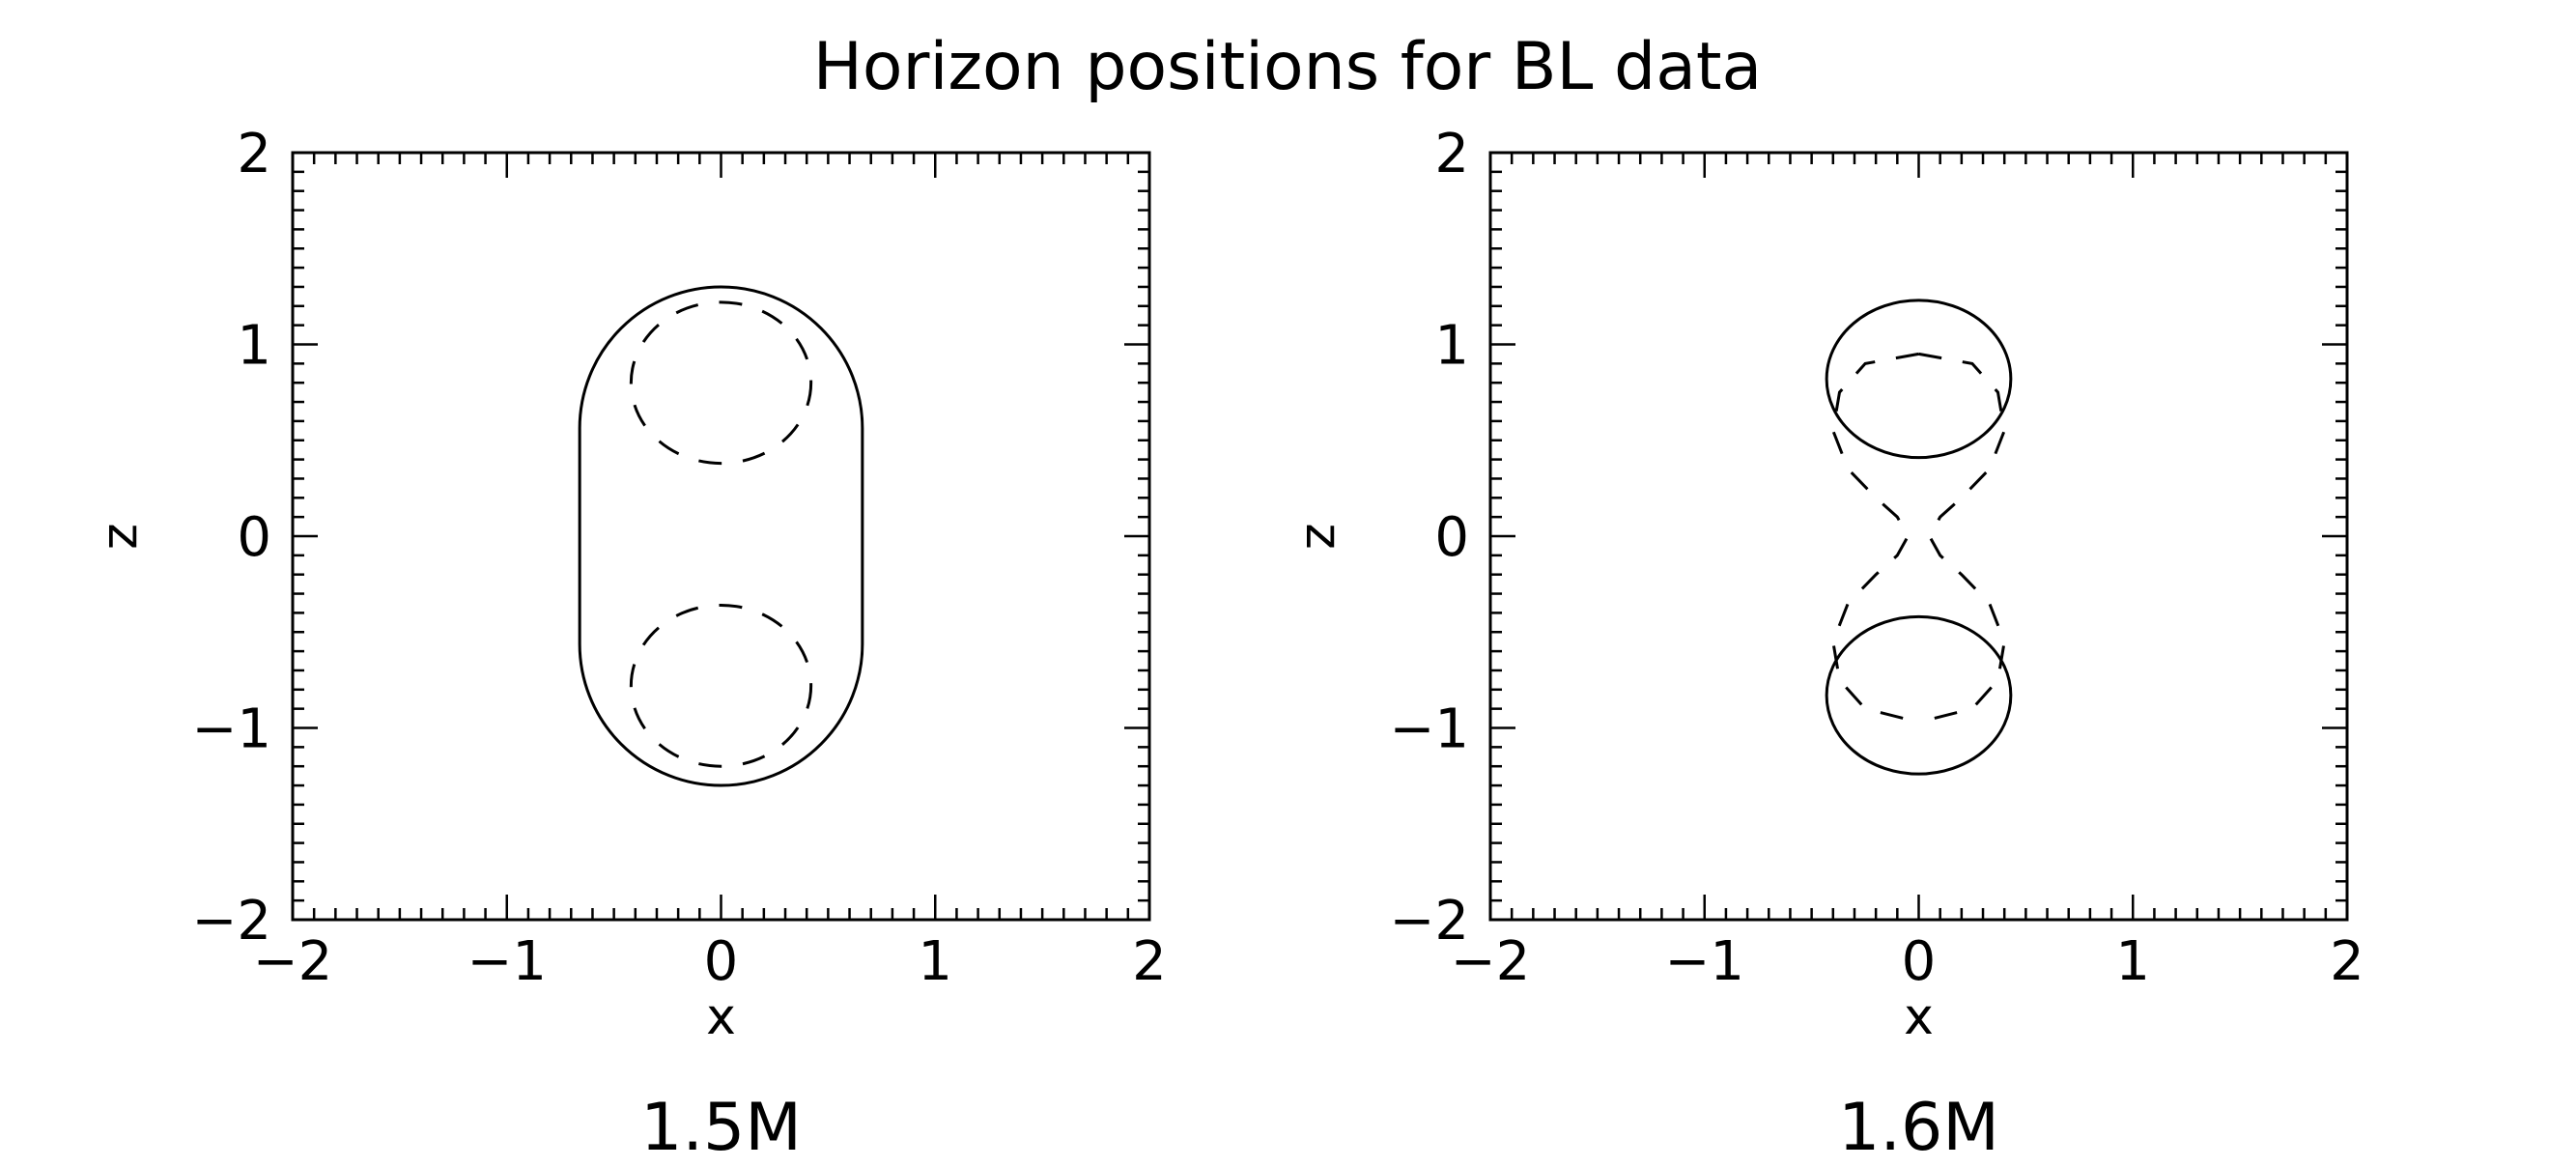 This screenshot has height=1167, width=2576. I want to click on dashed-horizon-left, so click(1875, 538).